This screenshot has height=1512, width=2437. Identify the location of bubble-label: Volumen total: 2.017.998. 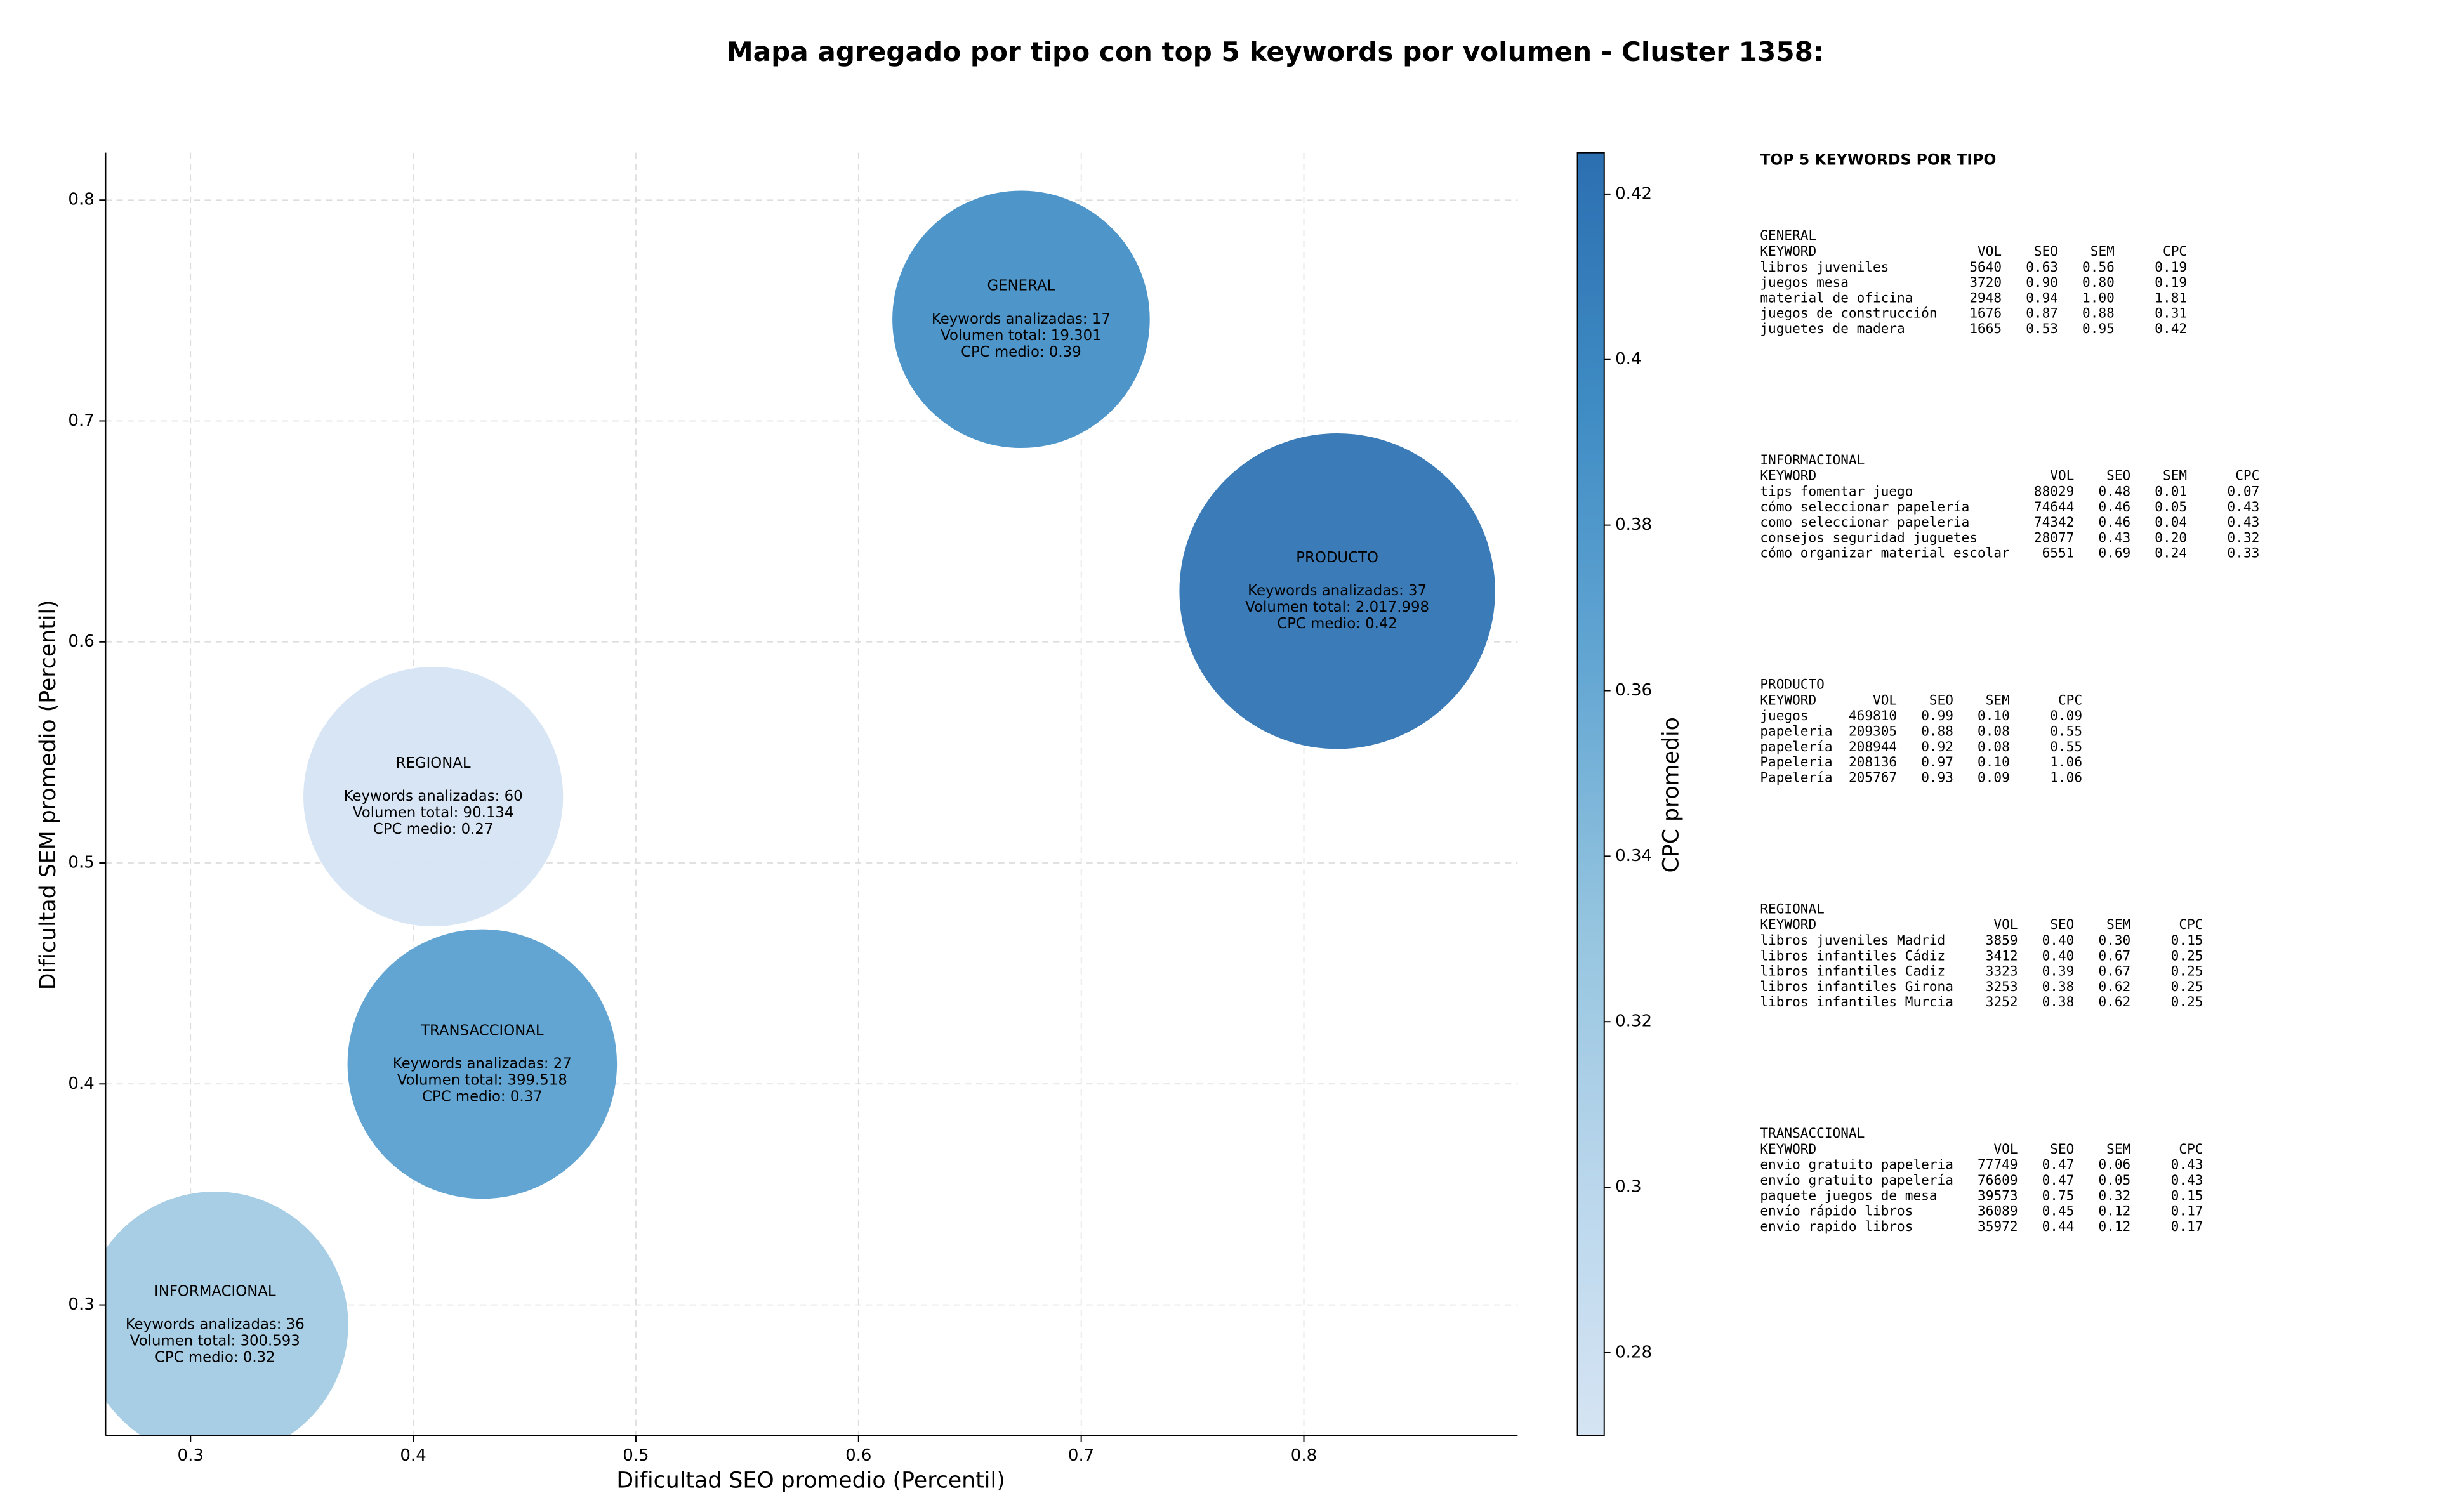
(1337, 607).